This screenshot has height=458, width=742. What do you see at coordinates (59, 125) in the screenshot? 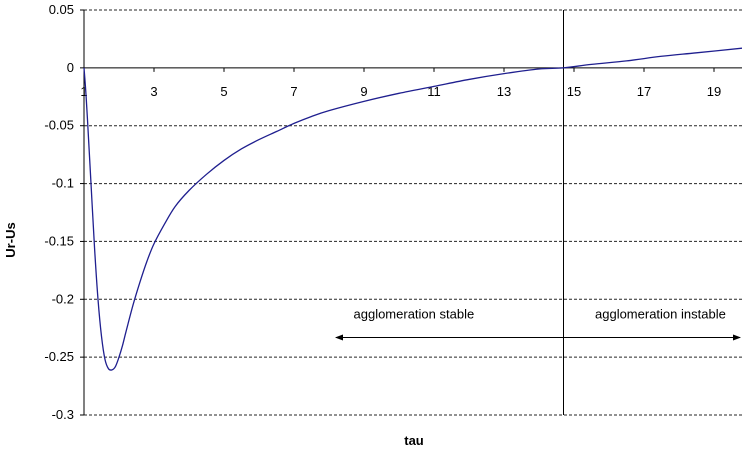
I see `y-tick-label: -0.05` at bounding box center [59, 125].